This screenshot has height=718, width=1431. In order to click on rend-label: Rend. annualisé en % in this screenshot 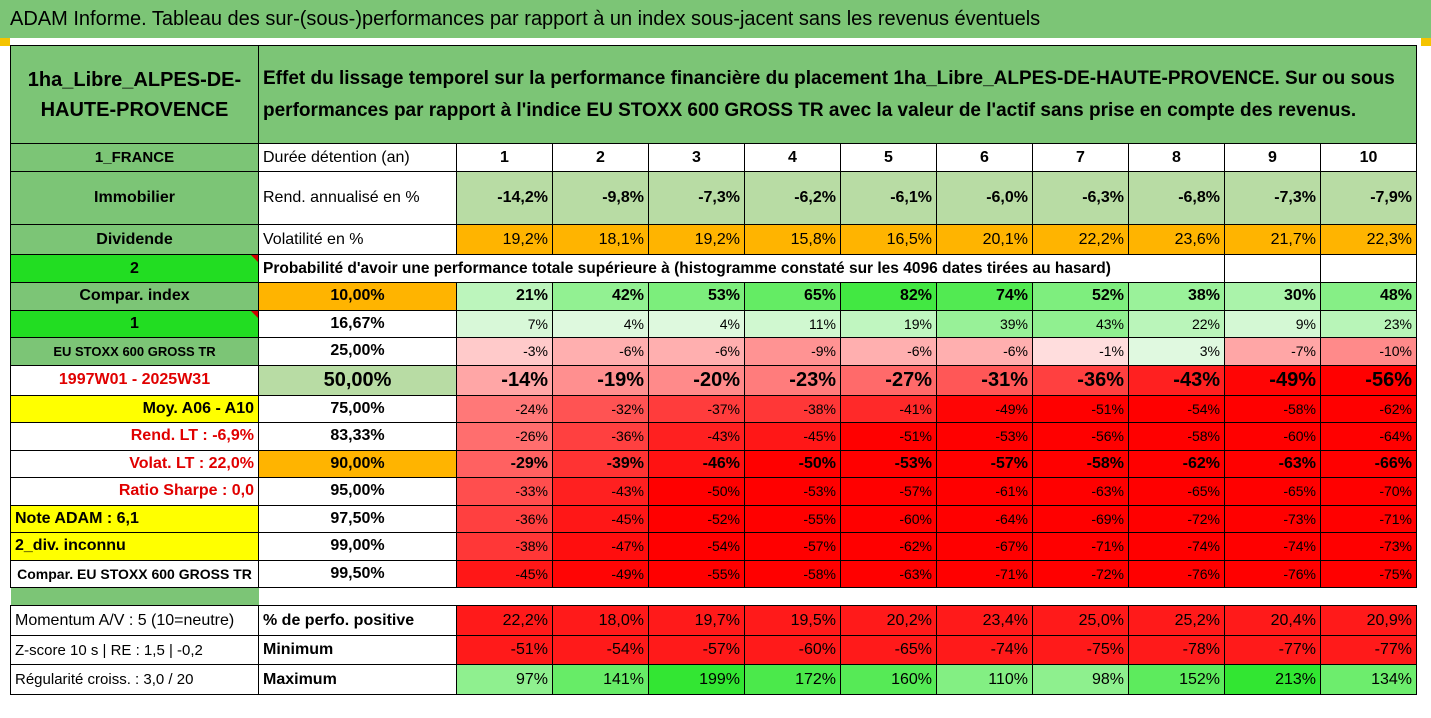, I will do `click(357, 198)`.